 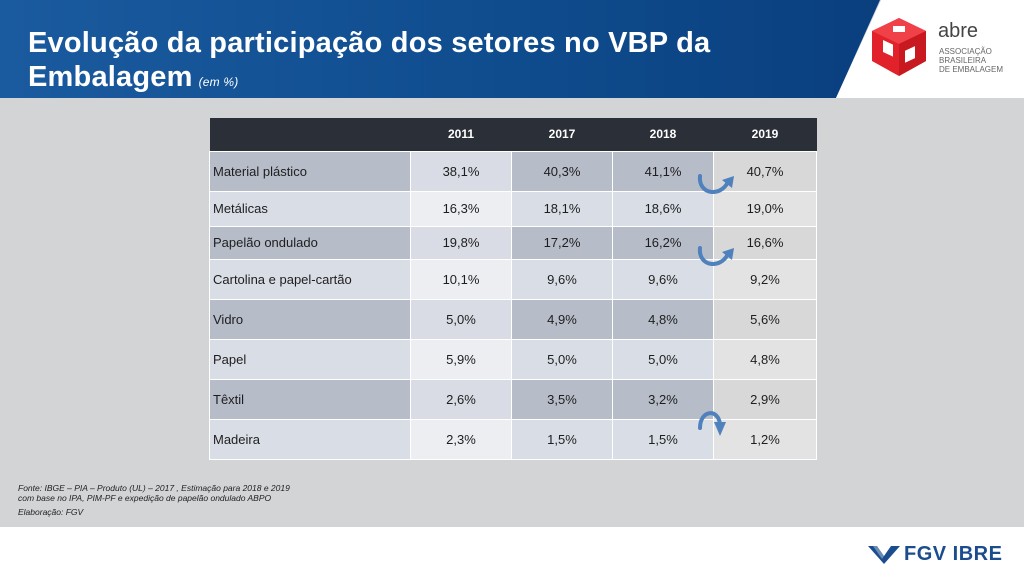 I want to click on cell-2017: 40,3%, so click(x=562, y=171).